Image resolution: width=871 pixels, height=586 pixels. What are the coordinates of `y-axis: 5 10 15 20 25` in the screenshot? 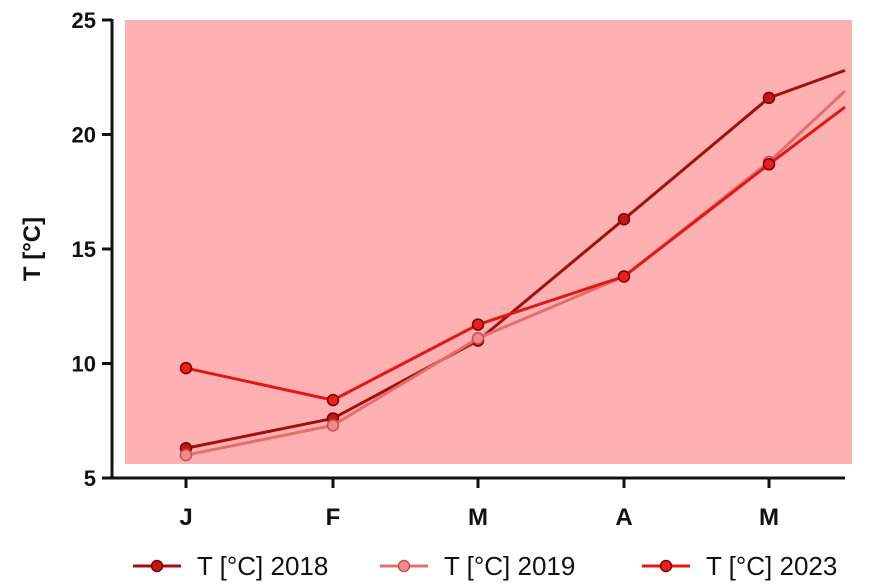 It's located at (93, 249).